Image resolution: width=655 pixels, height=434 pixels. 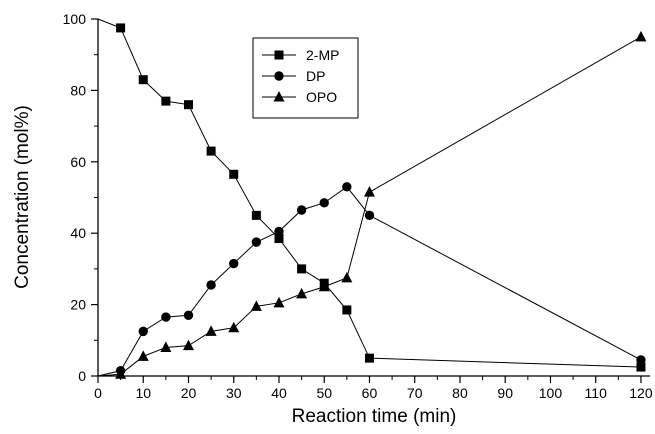 What do you see at coordinates (279, 76) in the screenshot?
I see `legend-marker-dp` at bounding box center [279, 76].